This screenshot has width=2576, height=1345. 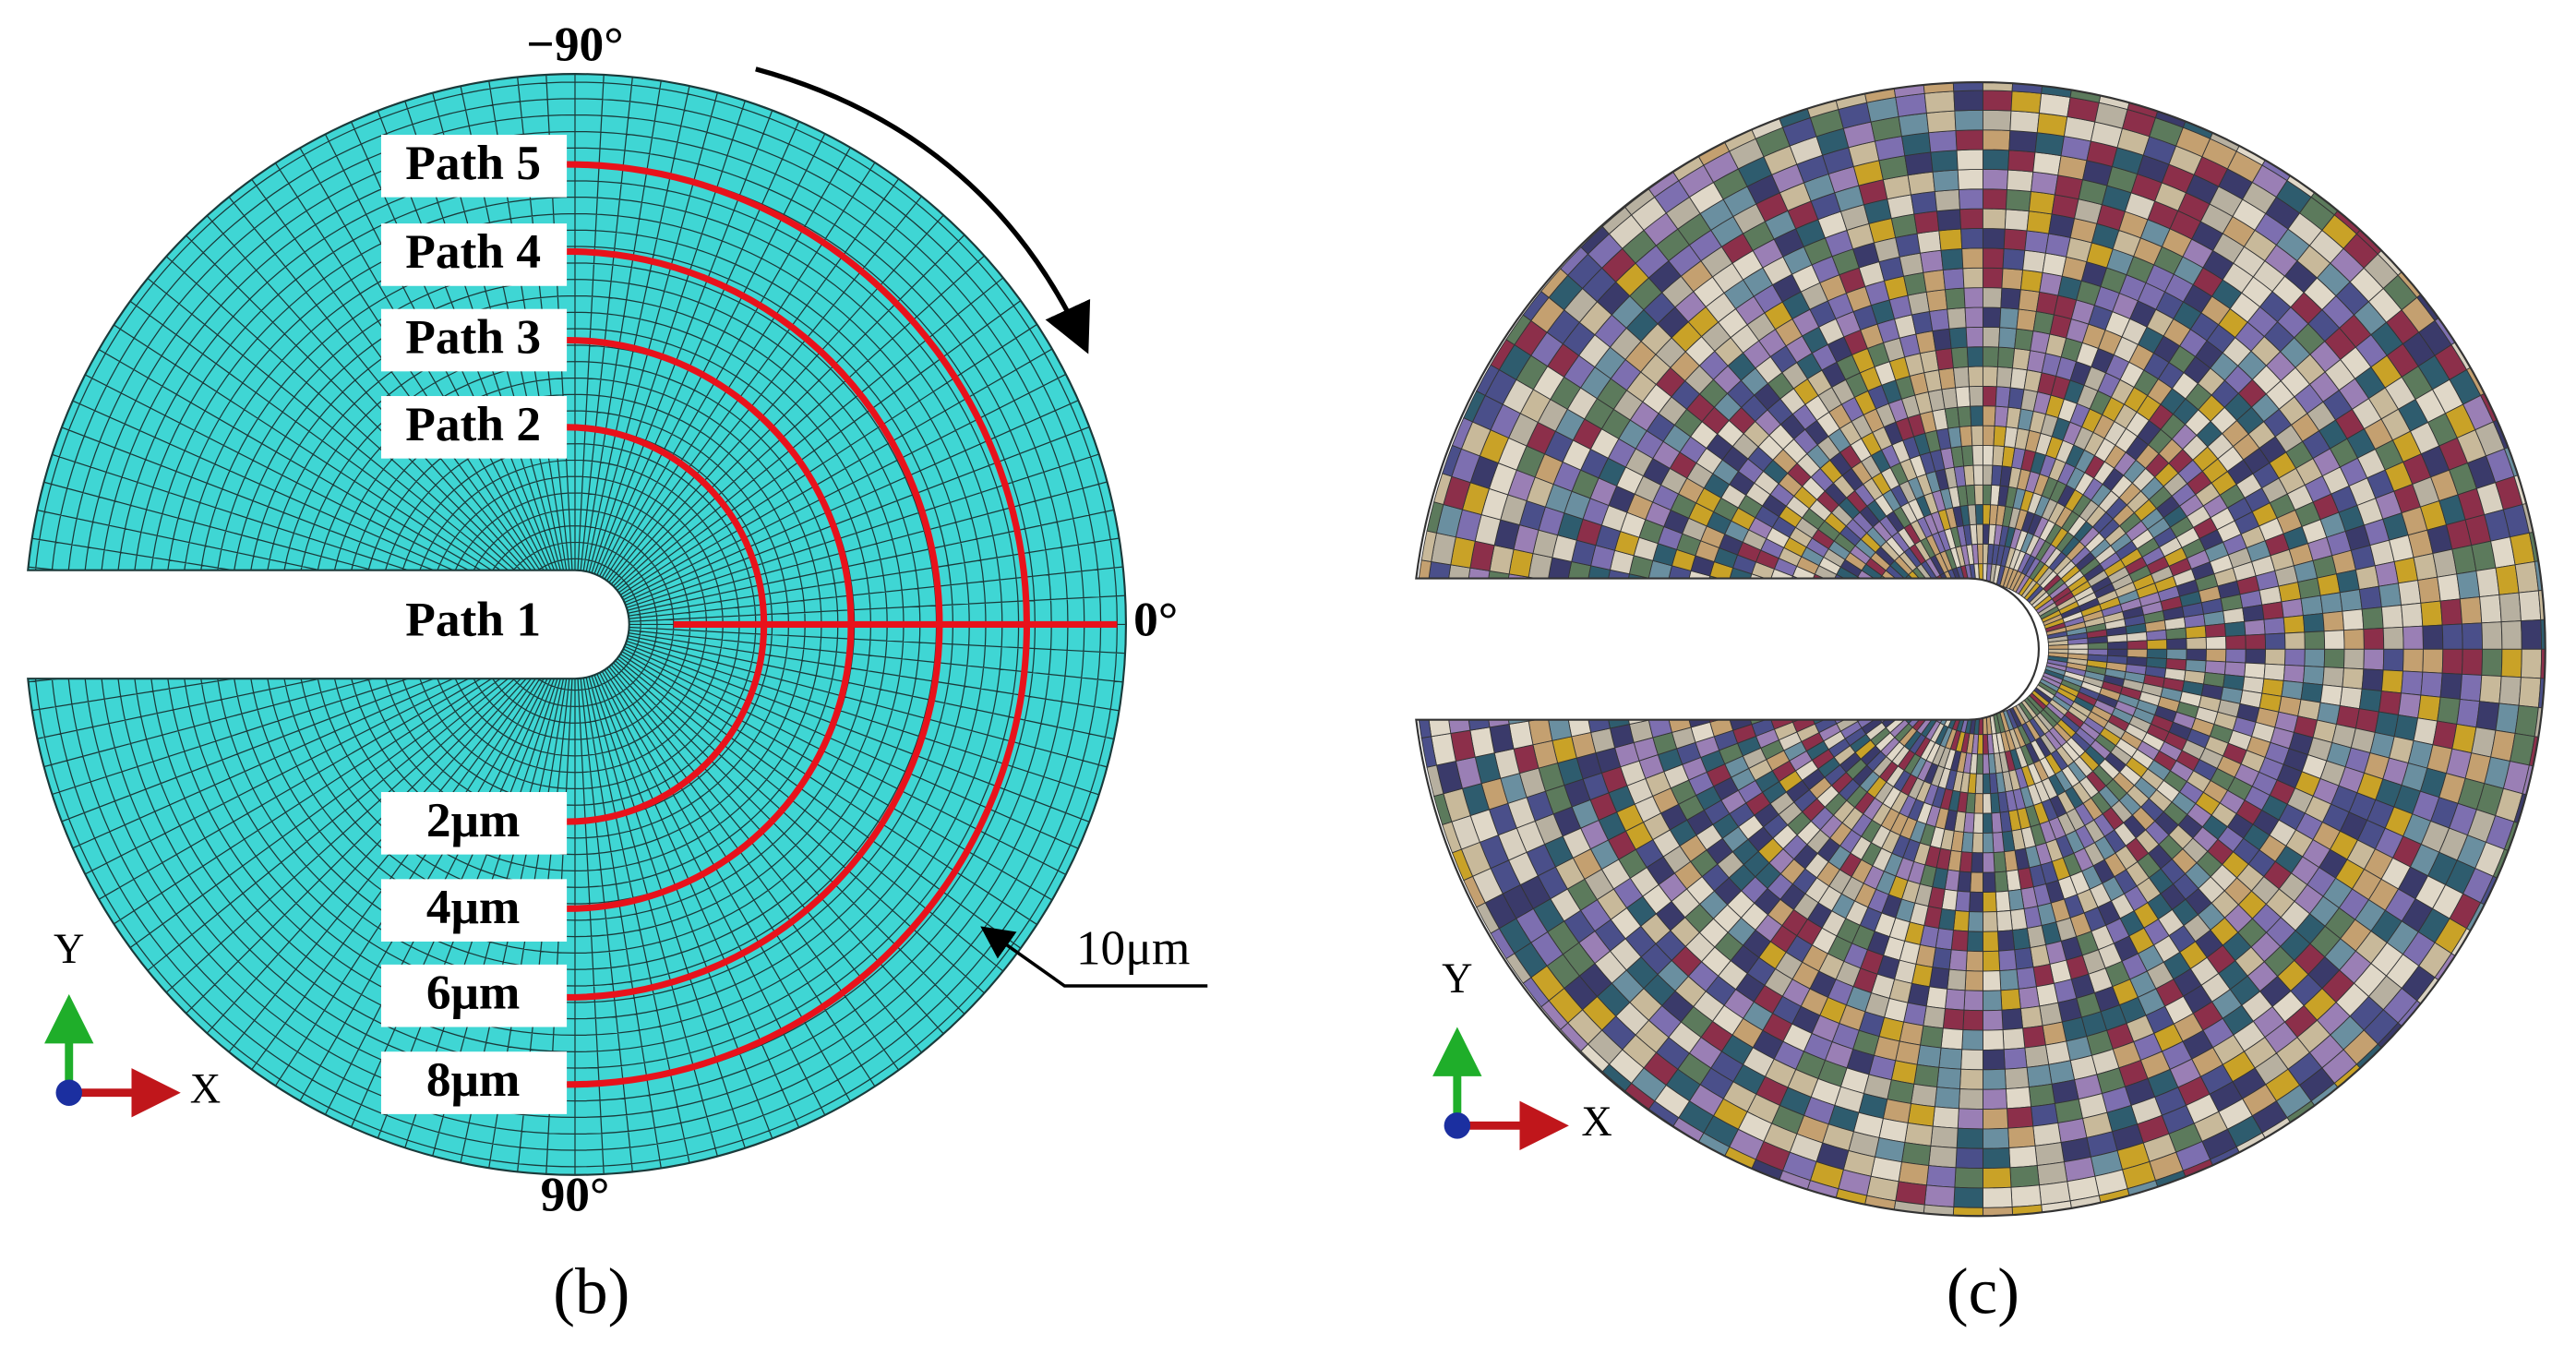 I want to click on label-boxes, so click(x=474, y=624).